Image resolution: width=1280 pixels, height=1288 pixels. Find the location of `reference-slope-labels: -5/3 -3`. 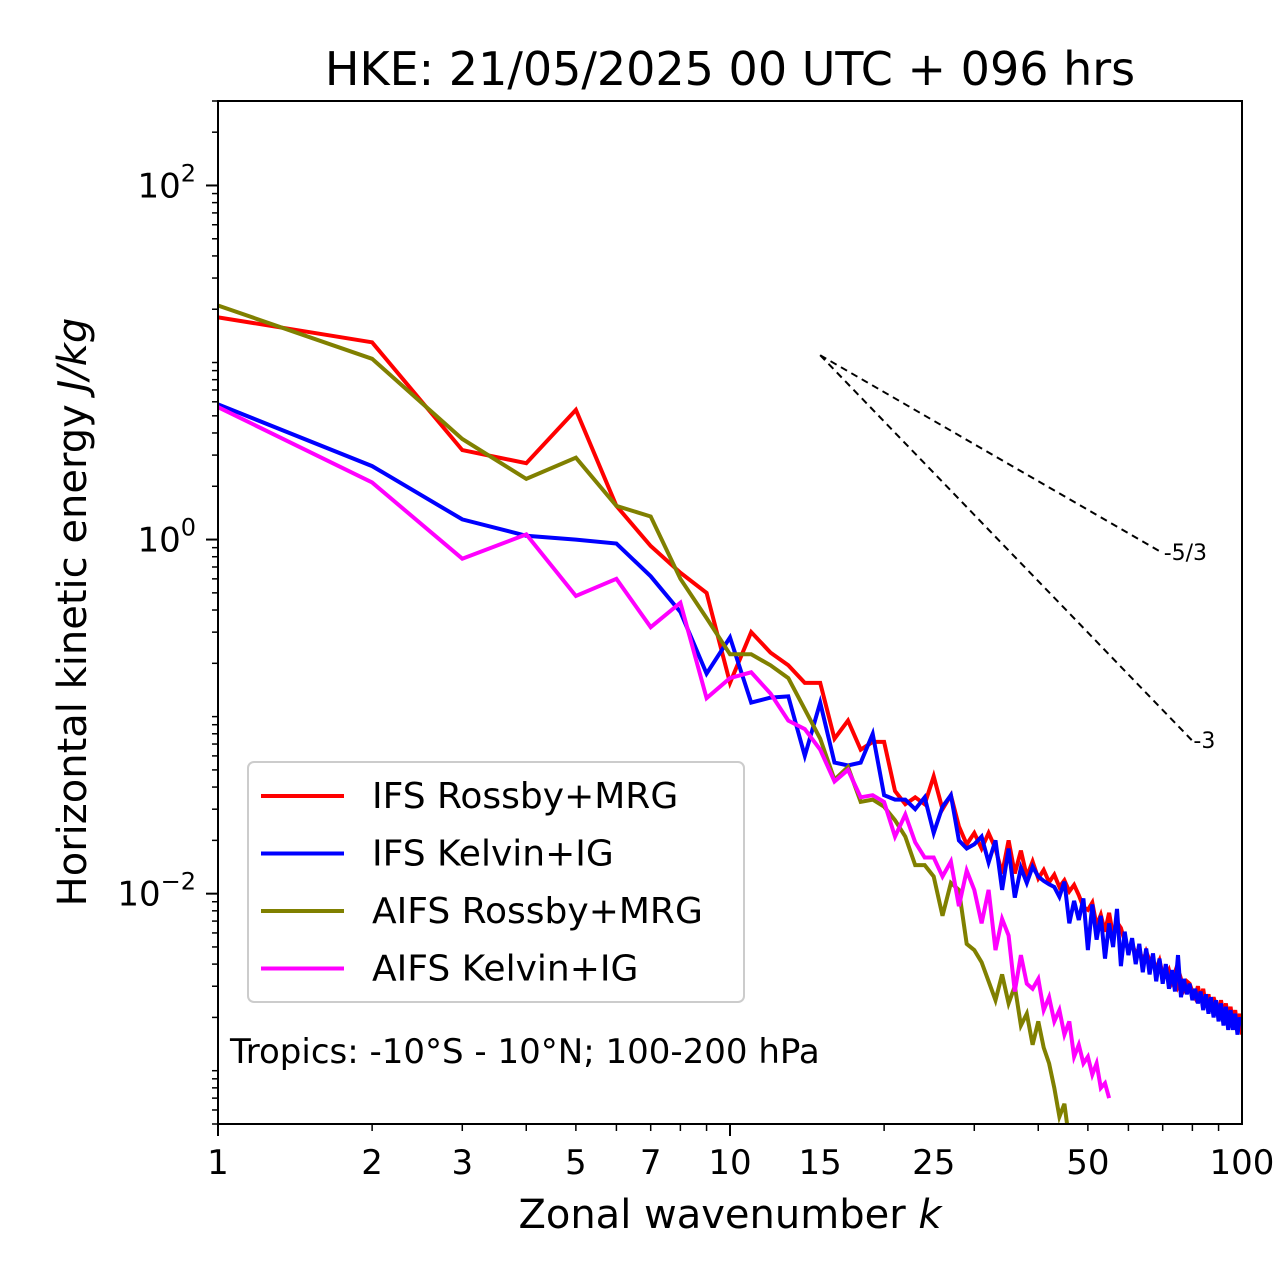

reference-slope-labels: -5/3 -3 is located at coordinates (1190, 647).